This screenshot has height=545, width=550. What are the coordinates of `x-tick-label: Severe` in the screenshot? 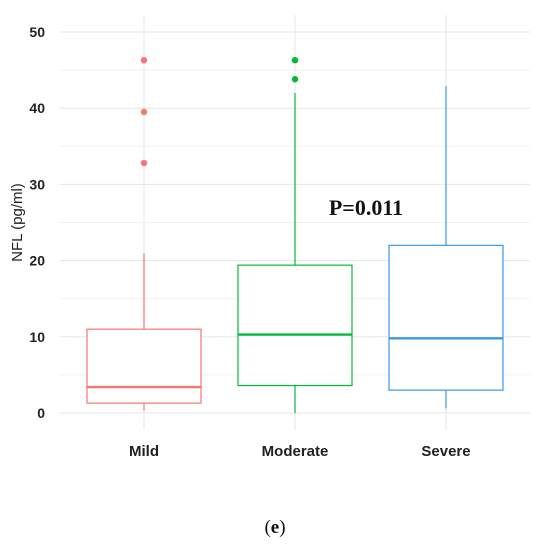 It's located at (445, 451).